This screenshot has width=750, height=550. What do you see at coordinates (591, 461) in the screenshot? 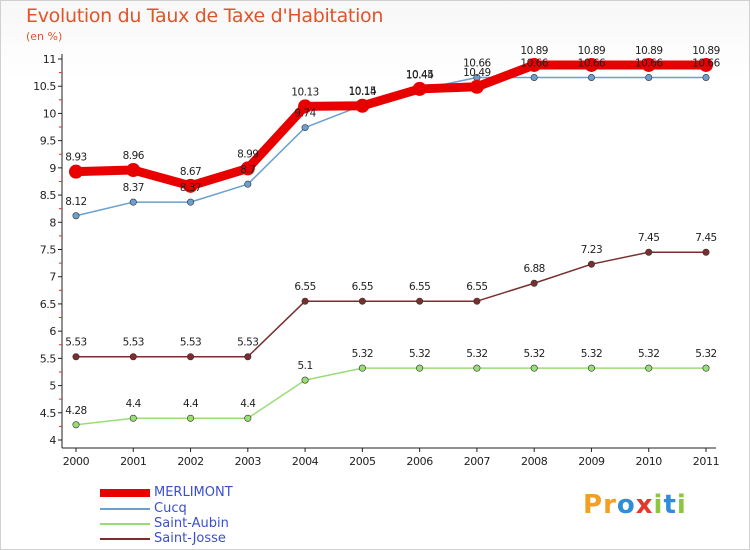
I see `x-tick-label: 2009` at bounding box center [591, 461].